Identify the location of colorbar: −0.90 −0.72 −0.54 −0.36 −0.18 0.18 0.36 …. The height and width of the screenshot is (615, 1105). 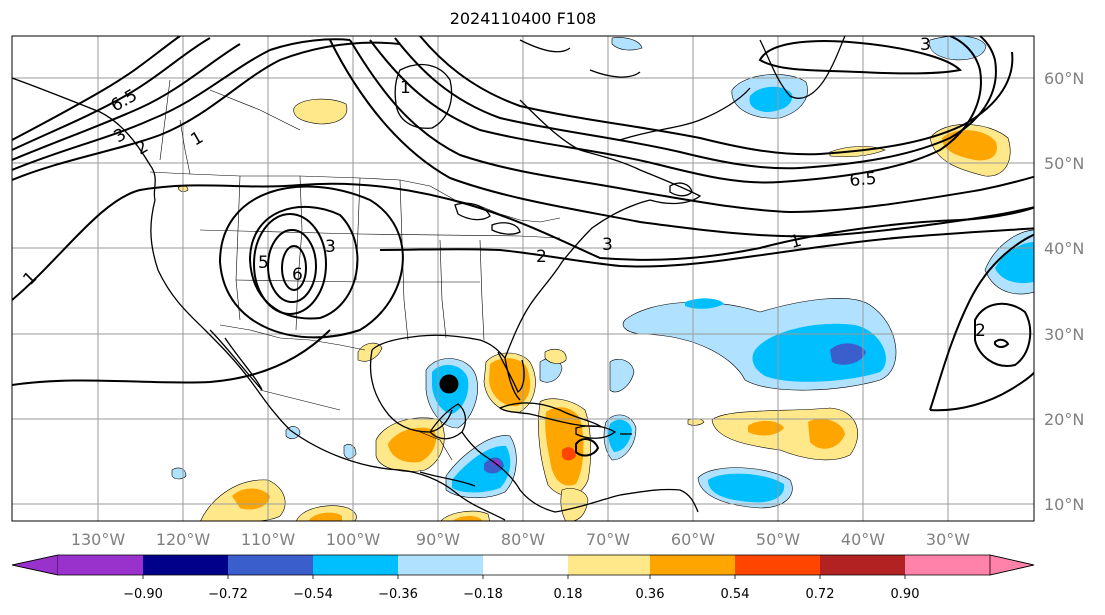
(523, 578).